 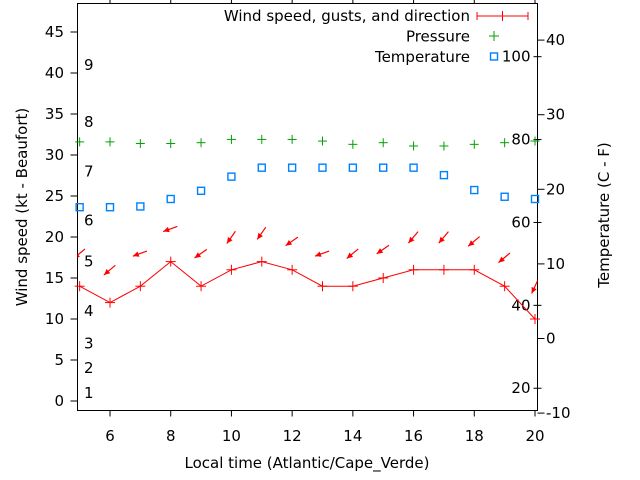 What do you see at coordinates (110, 436) in the screenshot?
I see `x-tick-label: 6` at bounding box center [110, 436].